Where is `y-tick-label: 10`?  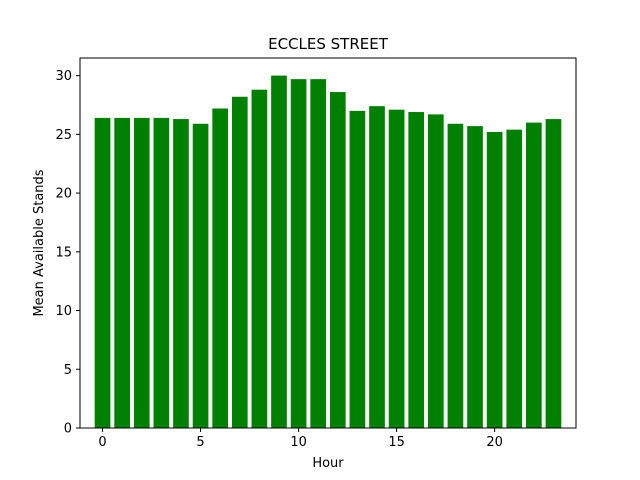
y-tick-label: 10 is located at coordinates (63, 311).